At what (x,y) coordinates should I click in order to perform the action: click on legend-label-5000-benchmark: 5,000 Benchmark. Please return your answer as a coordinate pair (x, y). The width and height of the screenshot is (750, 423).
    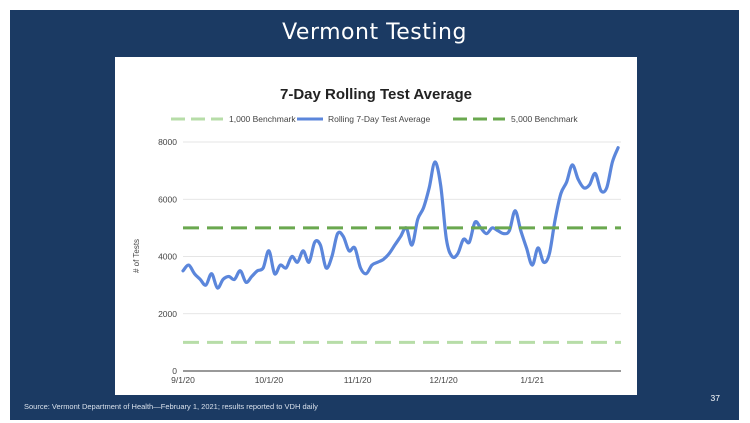
    Looking at the image, I should click on (544, 119).